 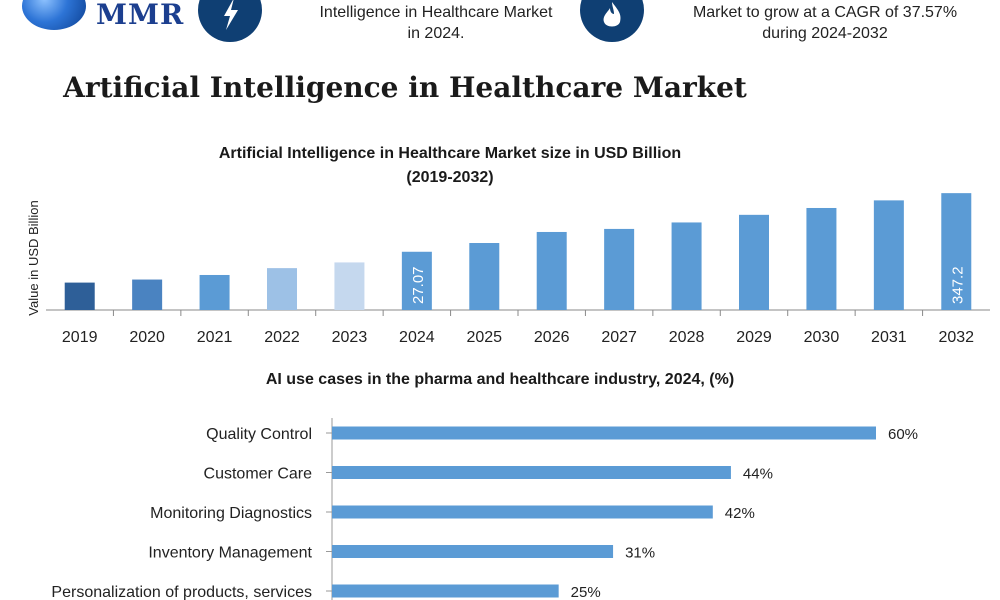 I want to click on value-label: 31%, so click(x=640, y=553).